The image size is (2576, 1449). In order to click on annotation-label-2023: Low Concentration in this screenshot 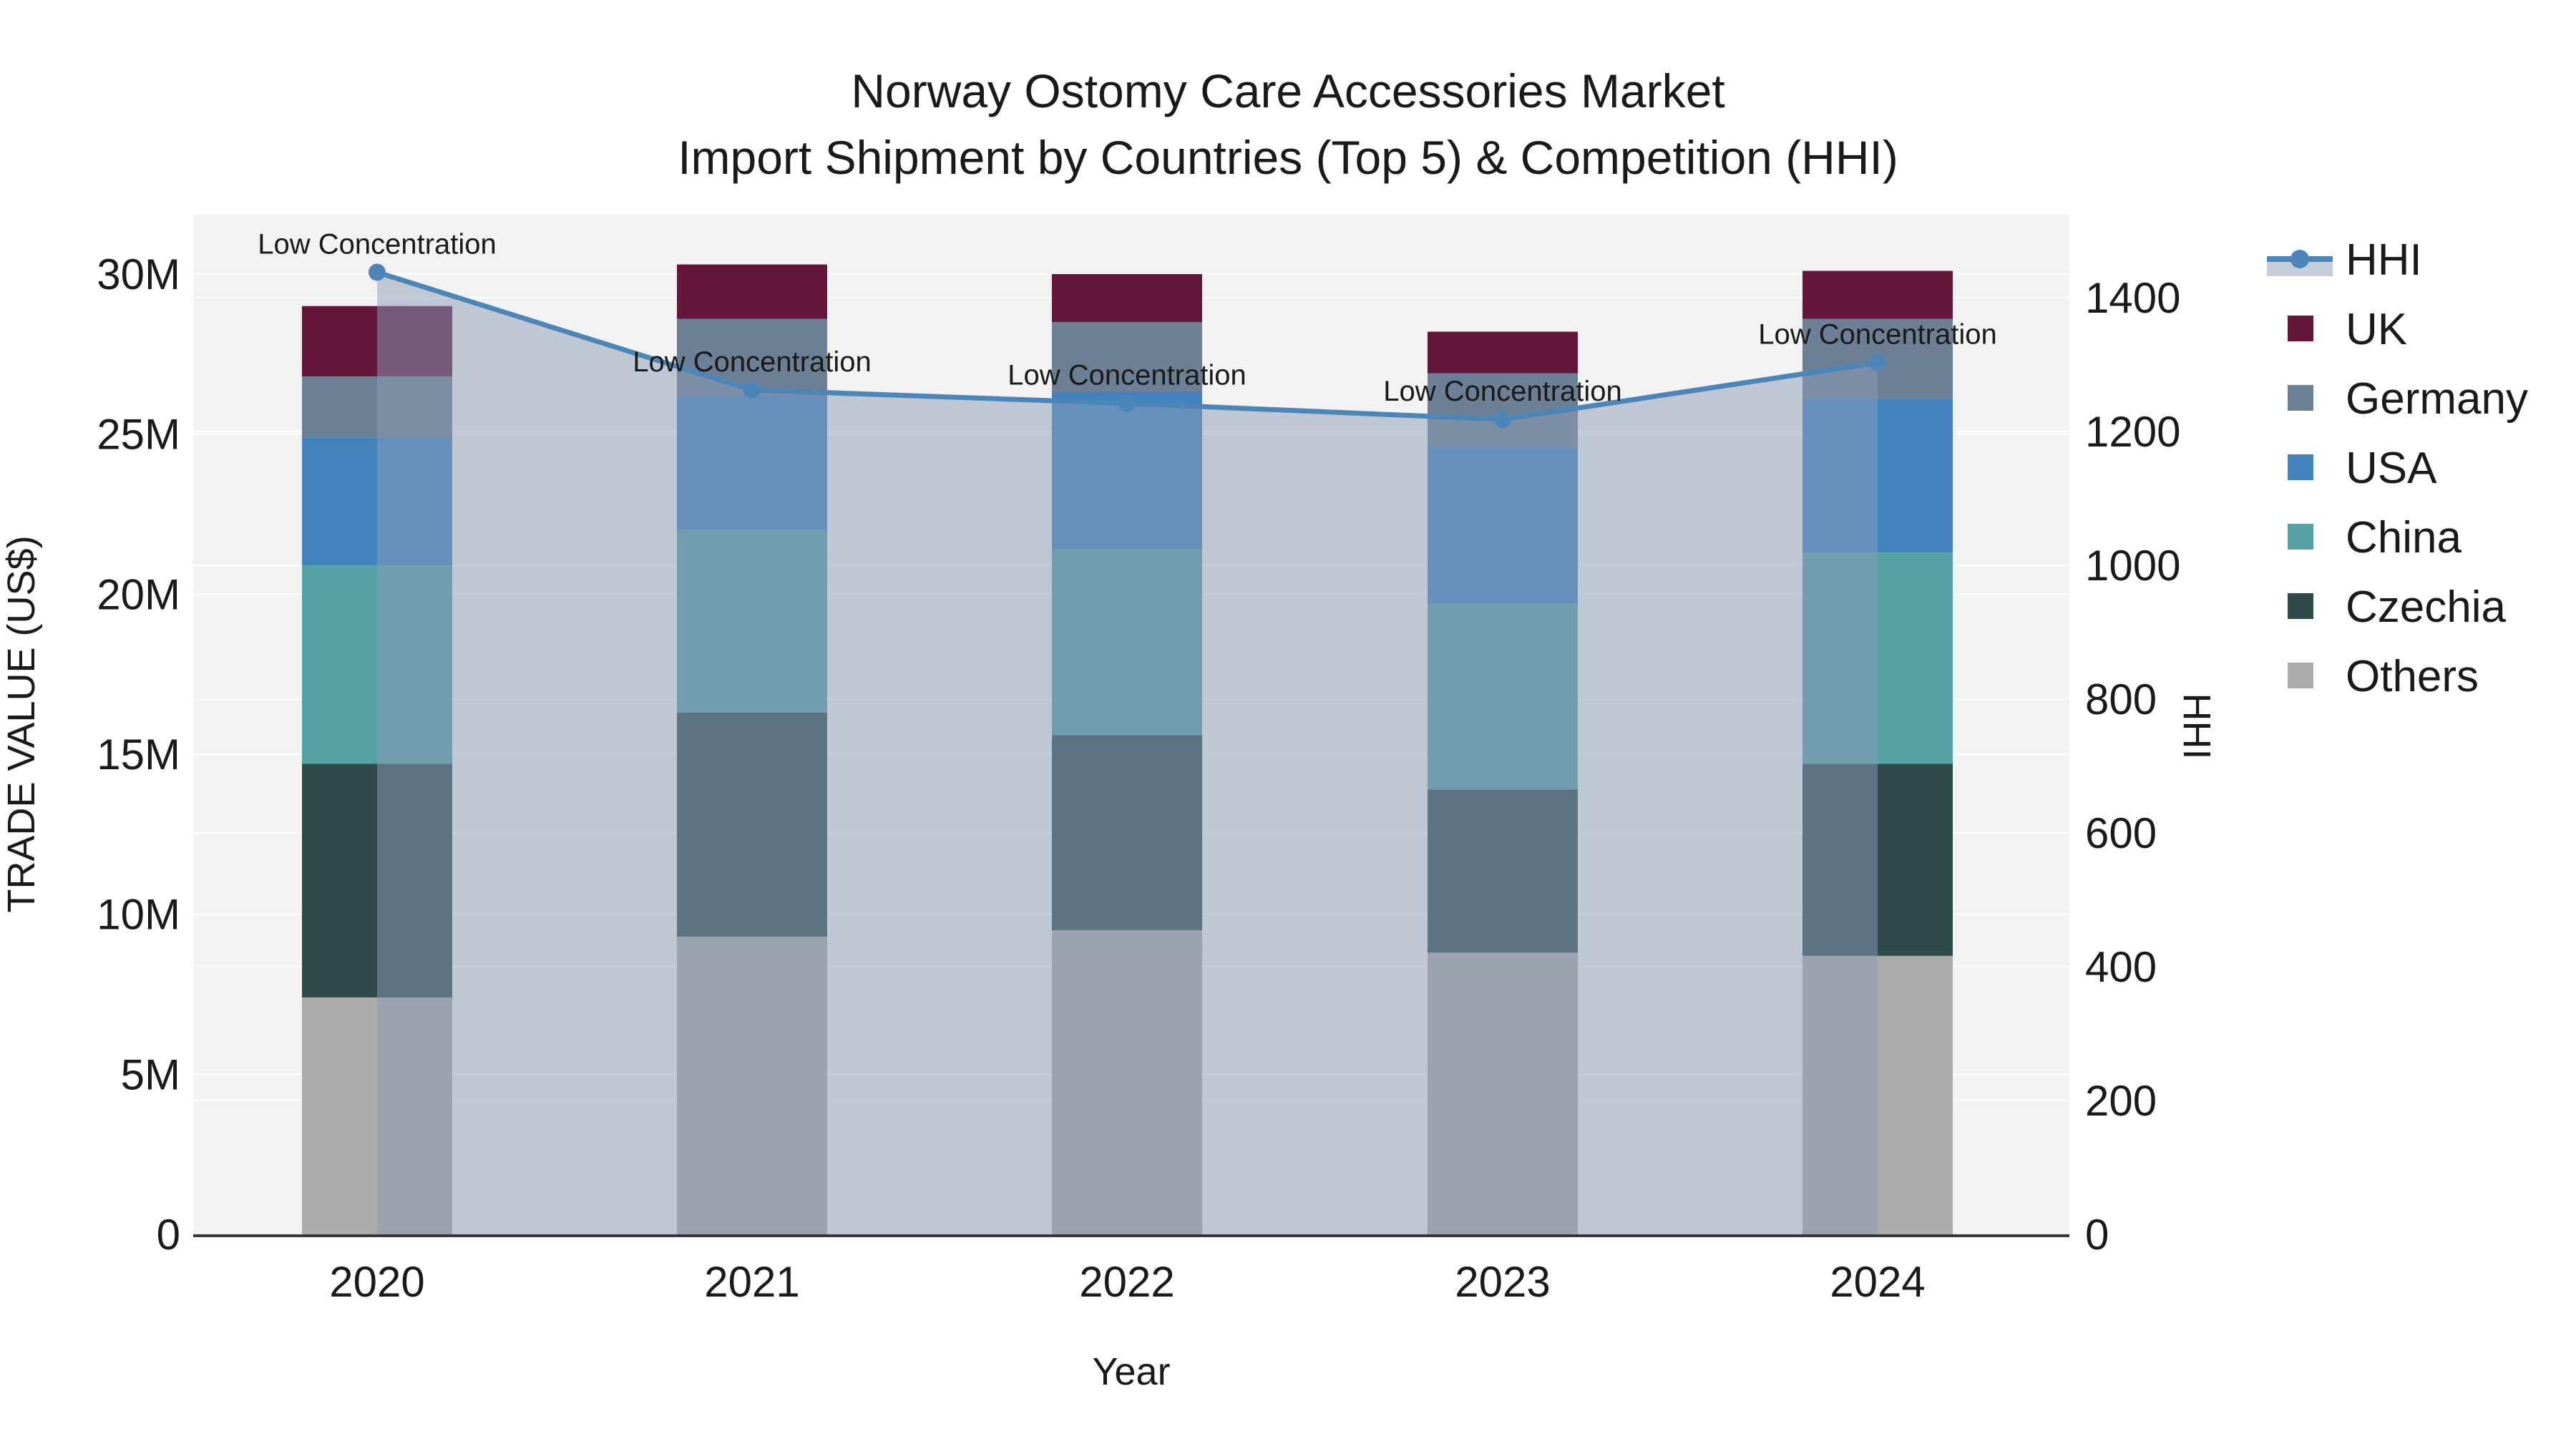, I will do `click(1502, 391)`.